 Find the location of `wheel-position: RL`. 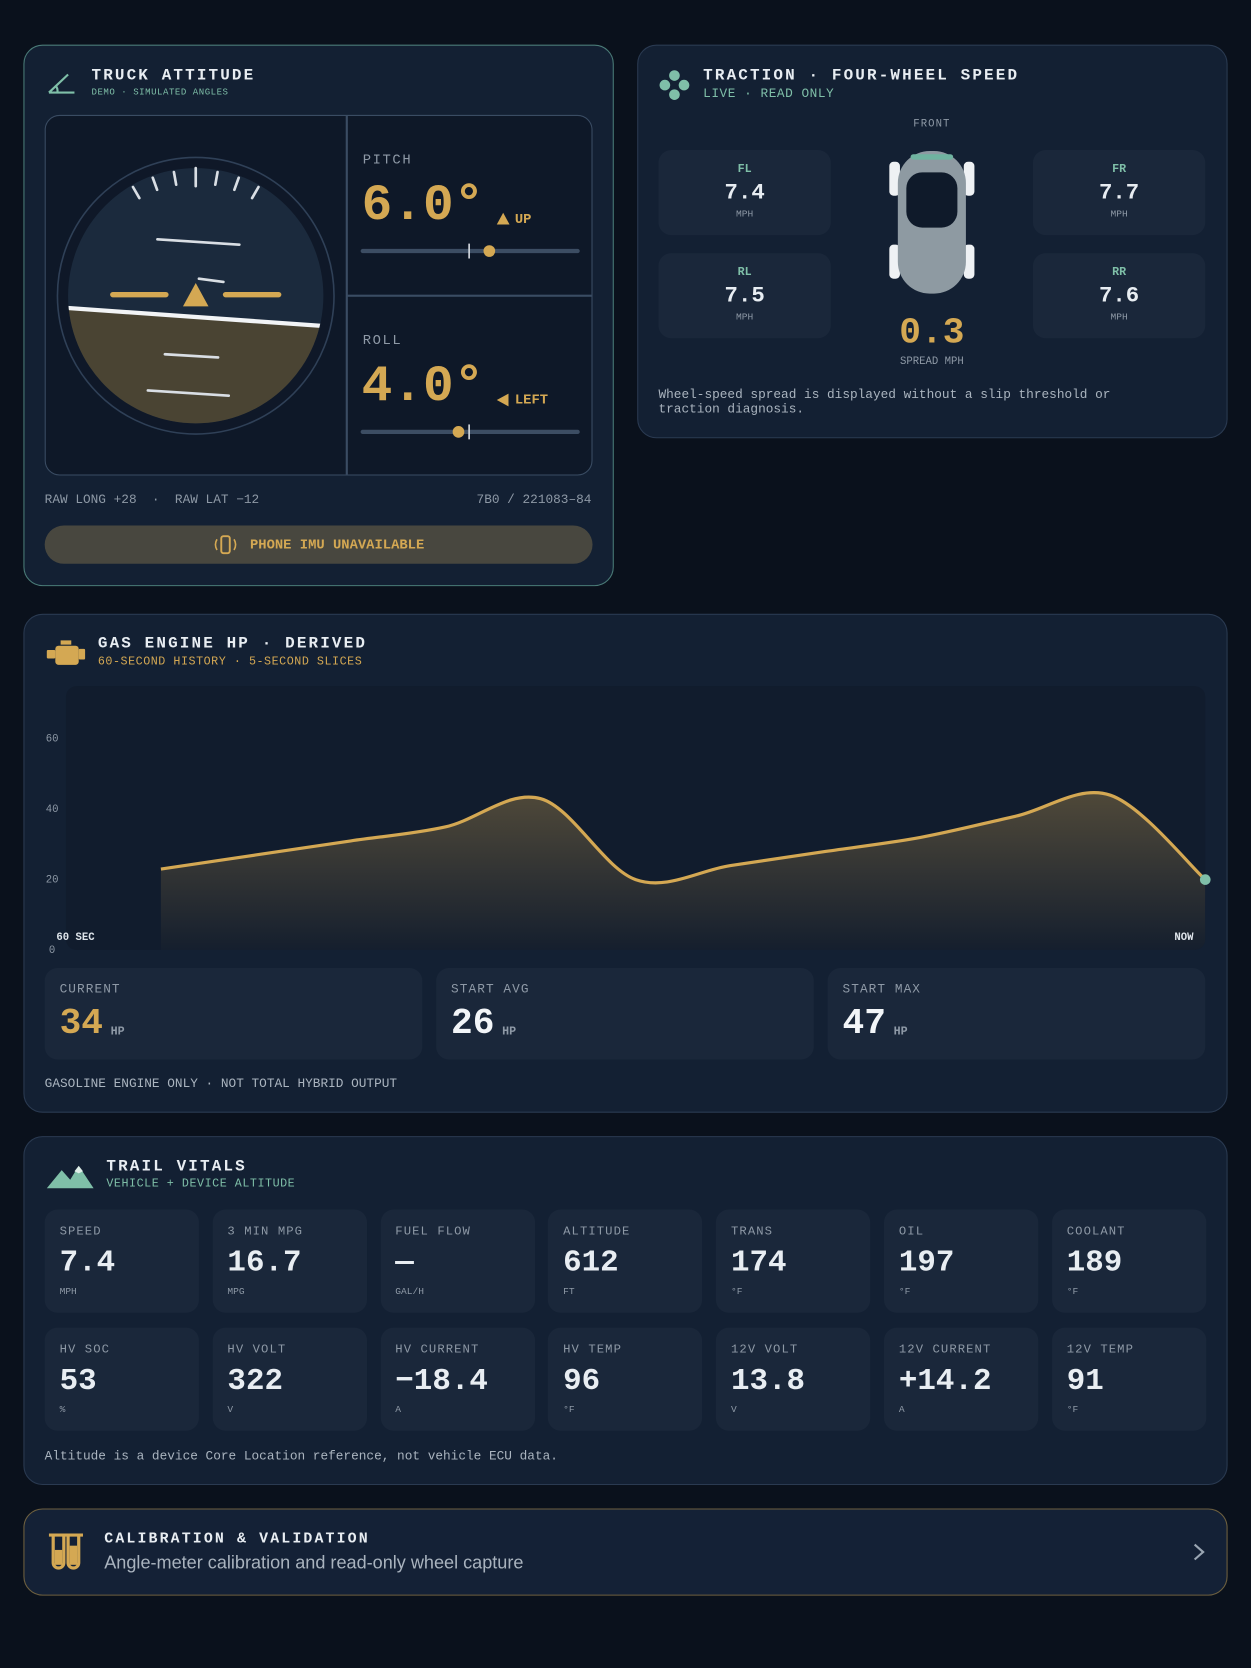

wheel-position: RL is located at coordinates (744, 273).